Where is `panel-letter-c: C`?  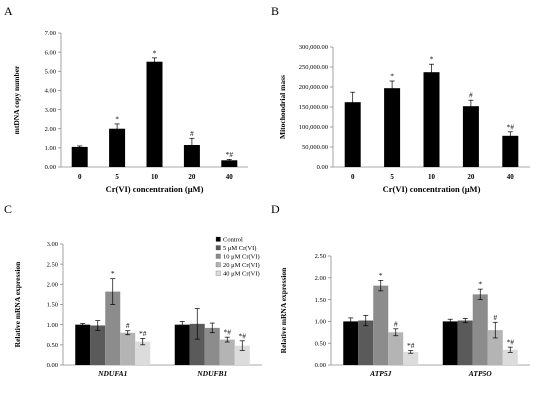
panel-letter-c: C is located at coordinates (8, 209).